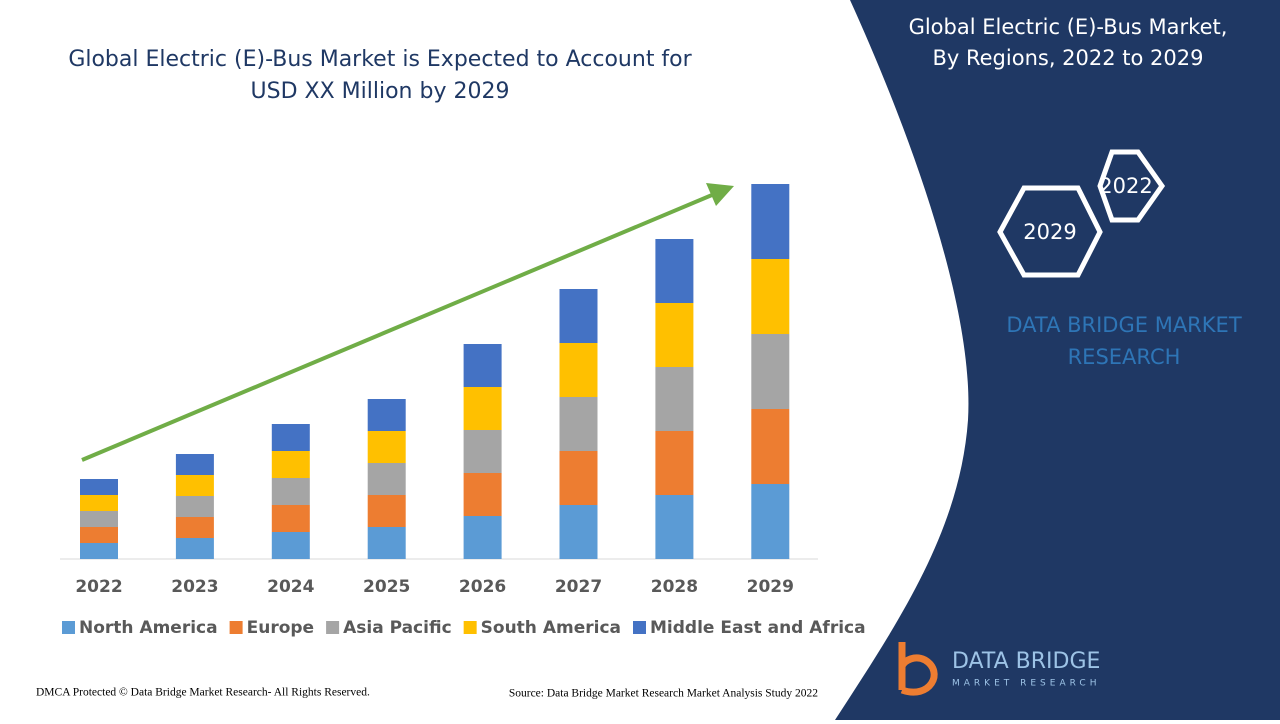  Describe the element at coordinates (770, 587) in the screenshot. I see `x-tick-label: 2029` at that location.